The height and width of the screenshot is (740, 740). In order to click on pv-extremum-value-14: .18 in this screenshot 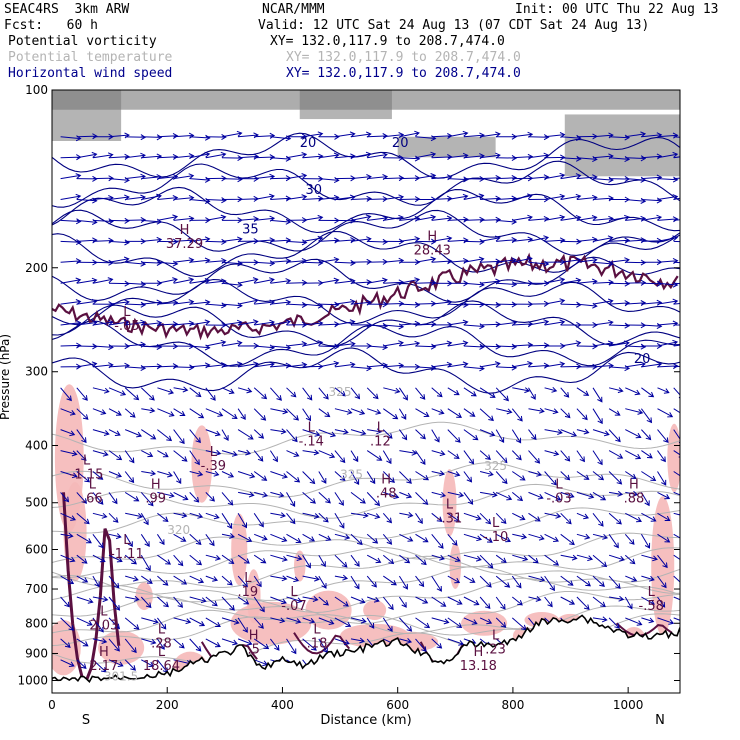, I will do `click(317, 644)`.